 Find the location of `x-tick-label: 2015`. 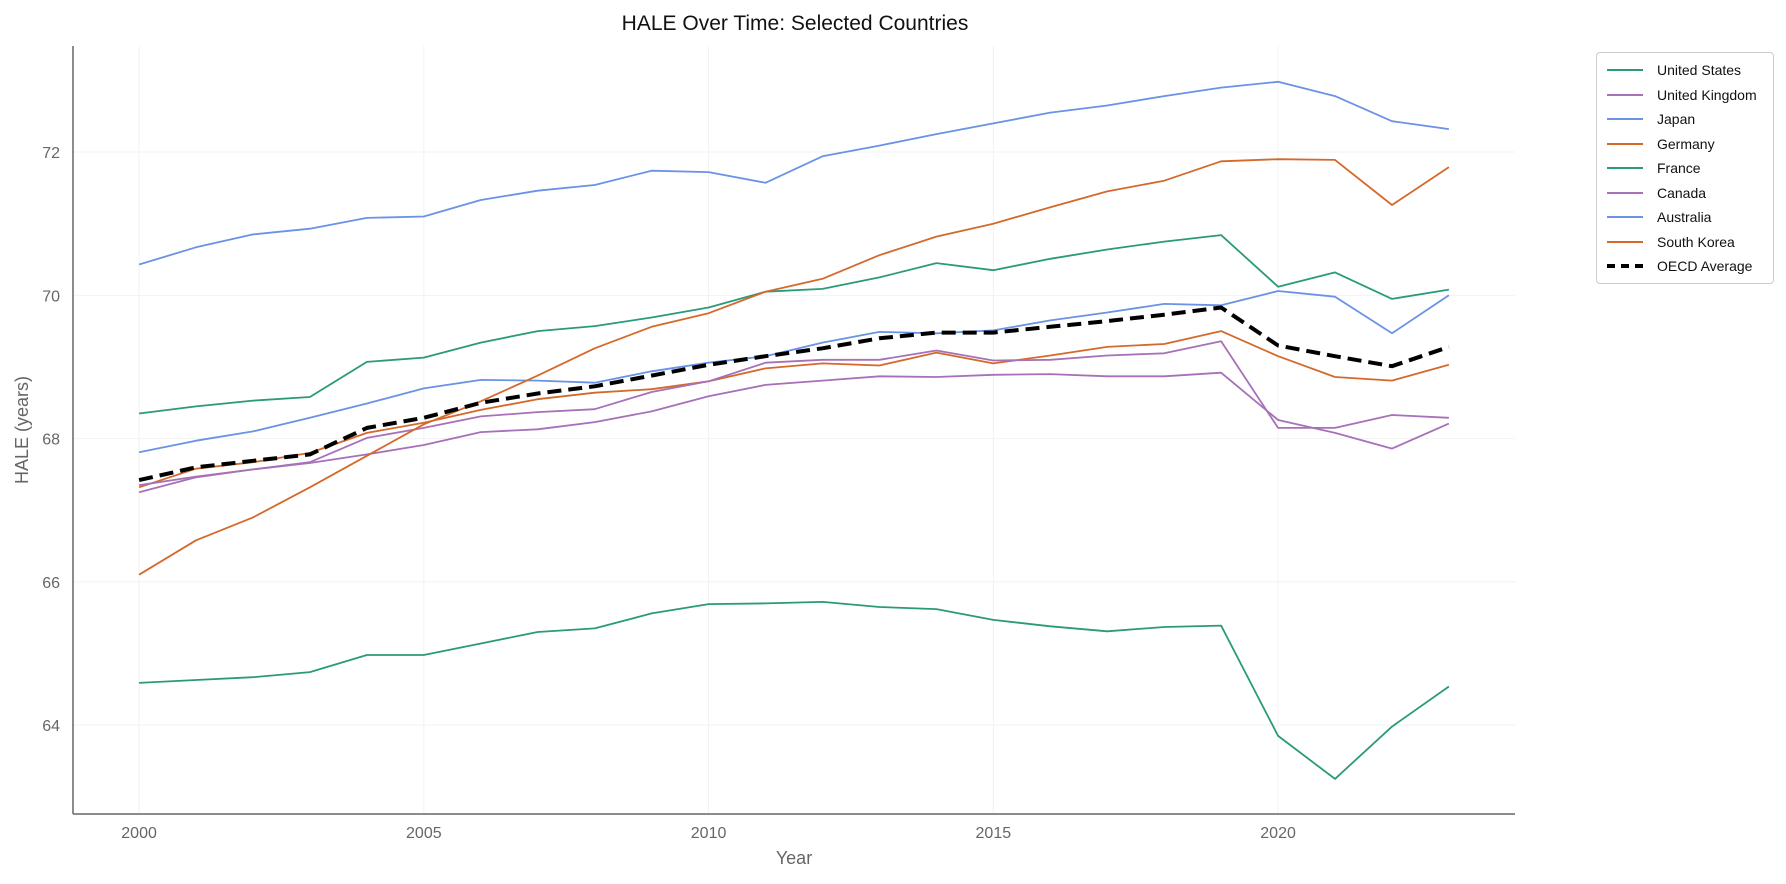

x-tick-label: 2015 is located at coordinates (994, 833).